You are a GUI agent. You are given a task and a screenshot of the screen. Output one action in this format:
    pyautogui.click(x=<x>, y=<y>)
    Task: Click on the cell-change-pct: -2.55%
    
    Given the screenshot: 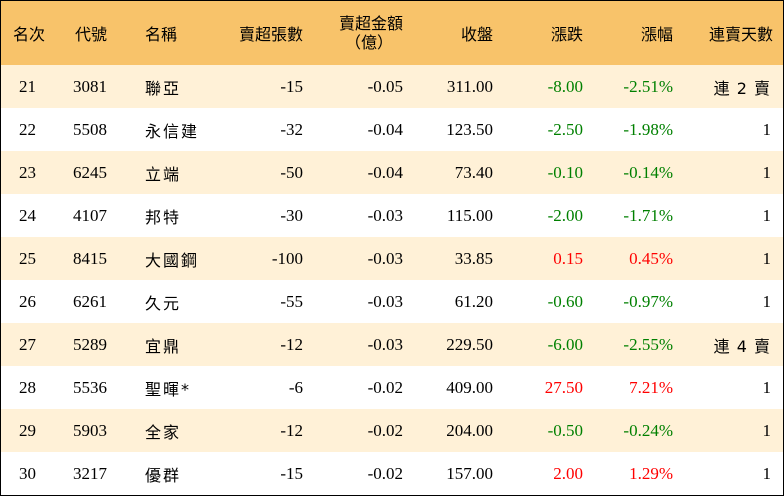 What is the action you would take?
    pyautogui.click(x=648, y=344)
    